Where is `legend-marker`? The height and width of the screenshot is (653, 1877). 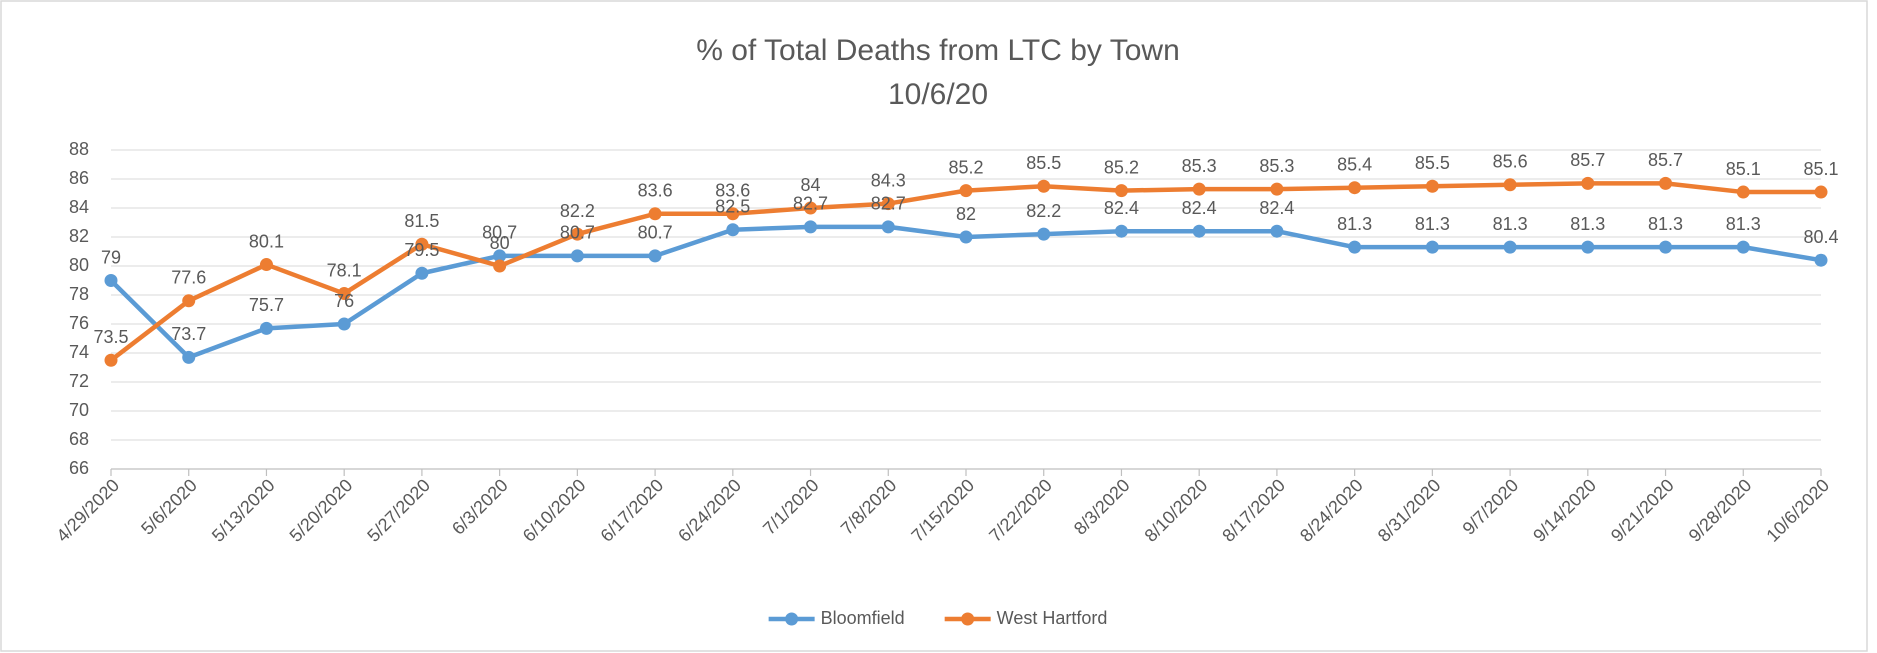
legend-marker is located at coordinates (792, 619).